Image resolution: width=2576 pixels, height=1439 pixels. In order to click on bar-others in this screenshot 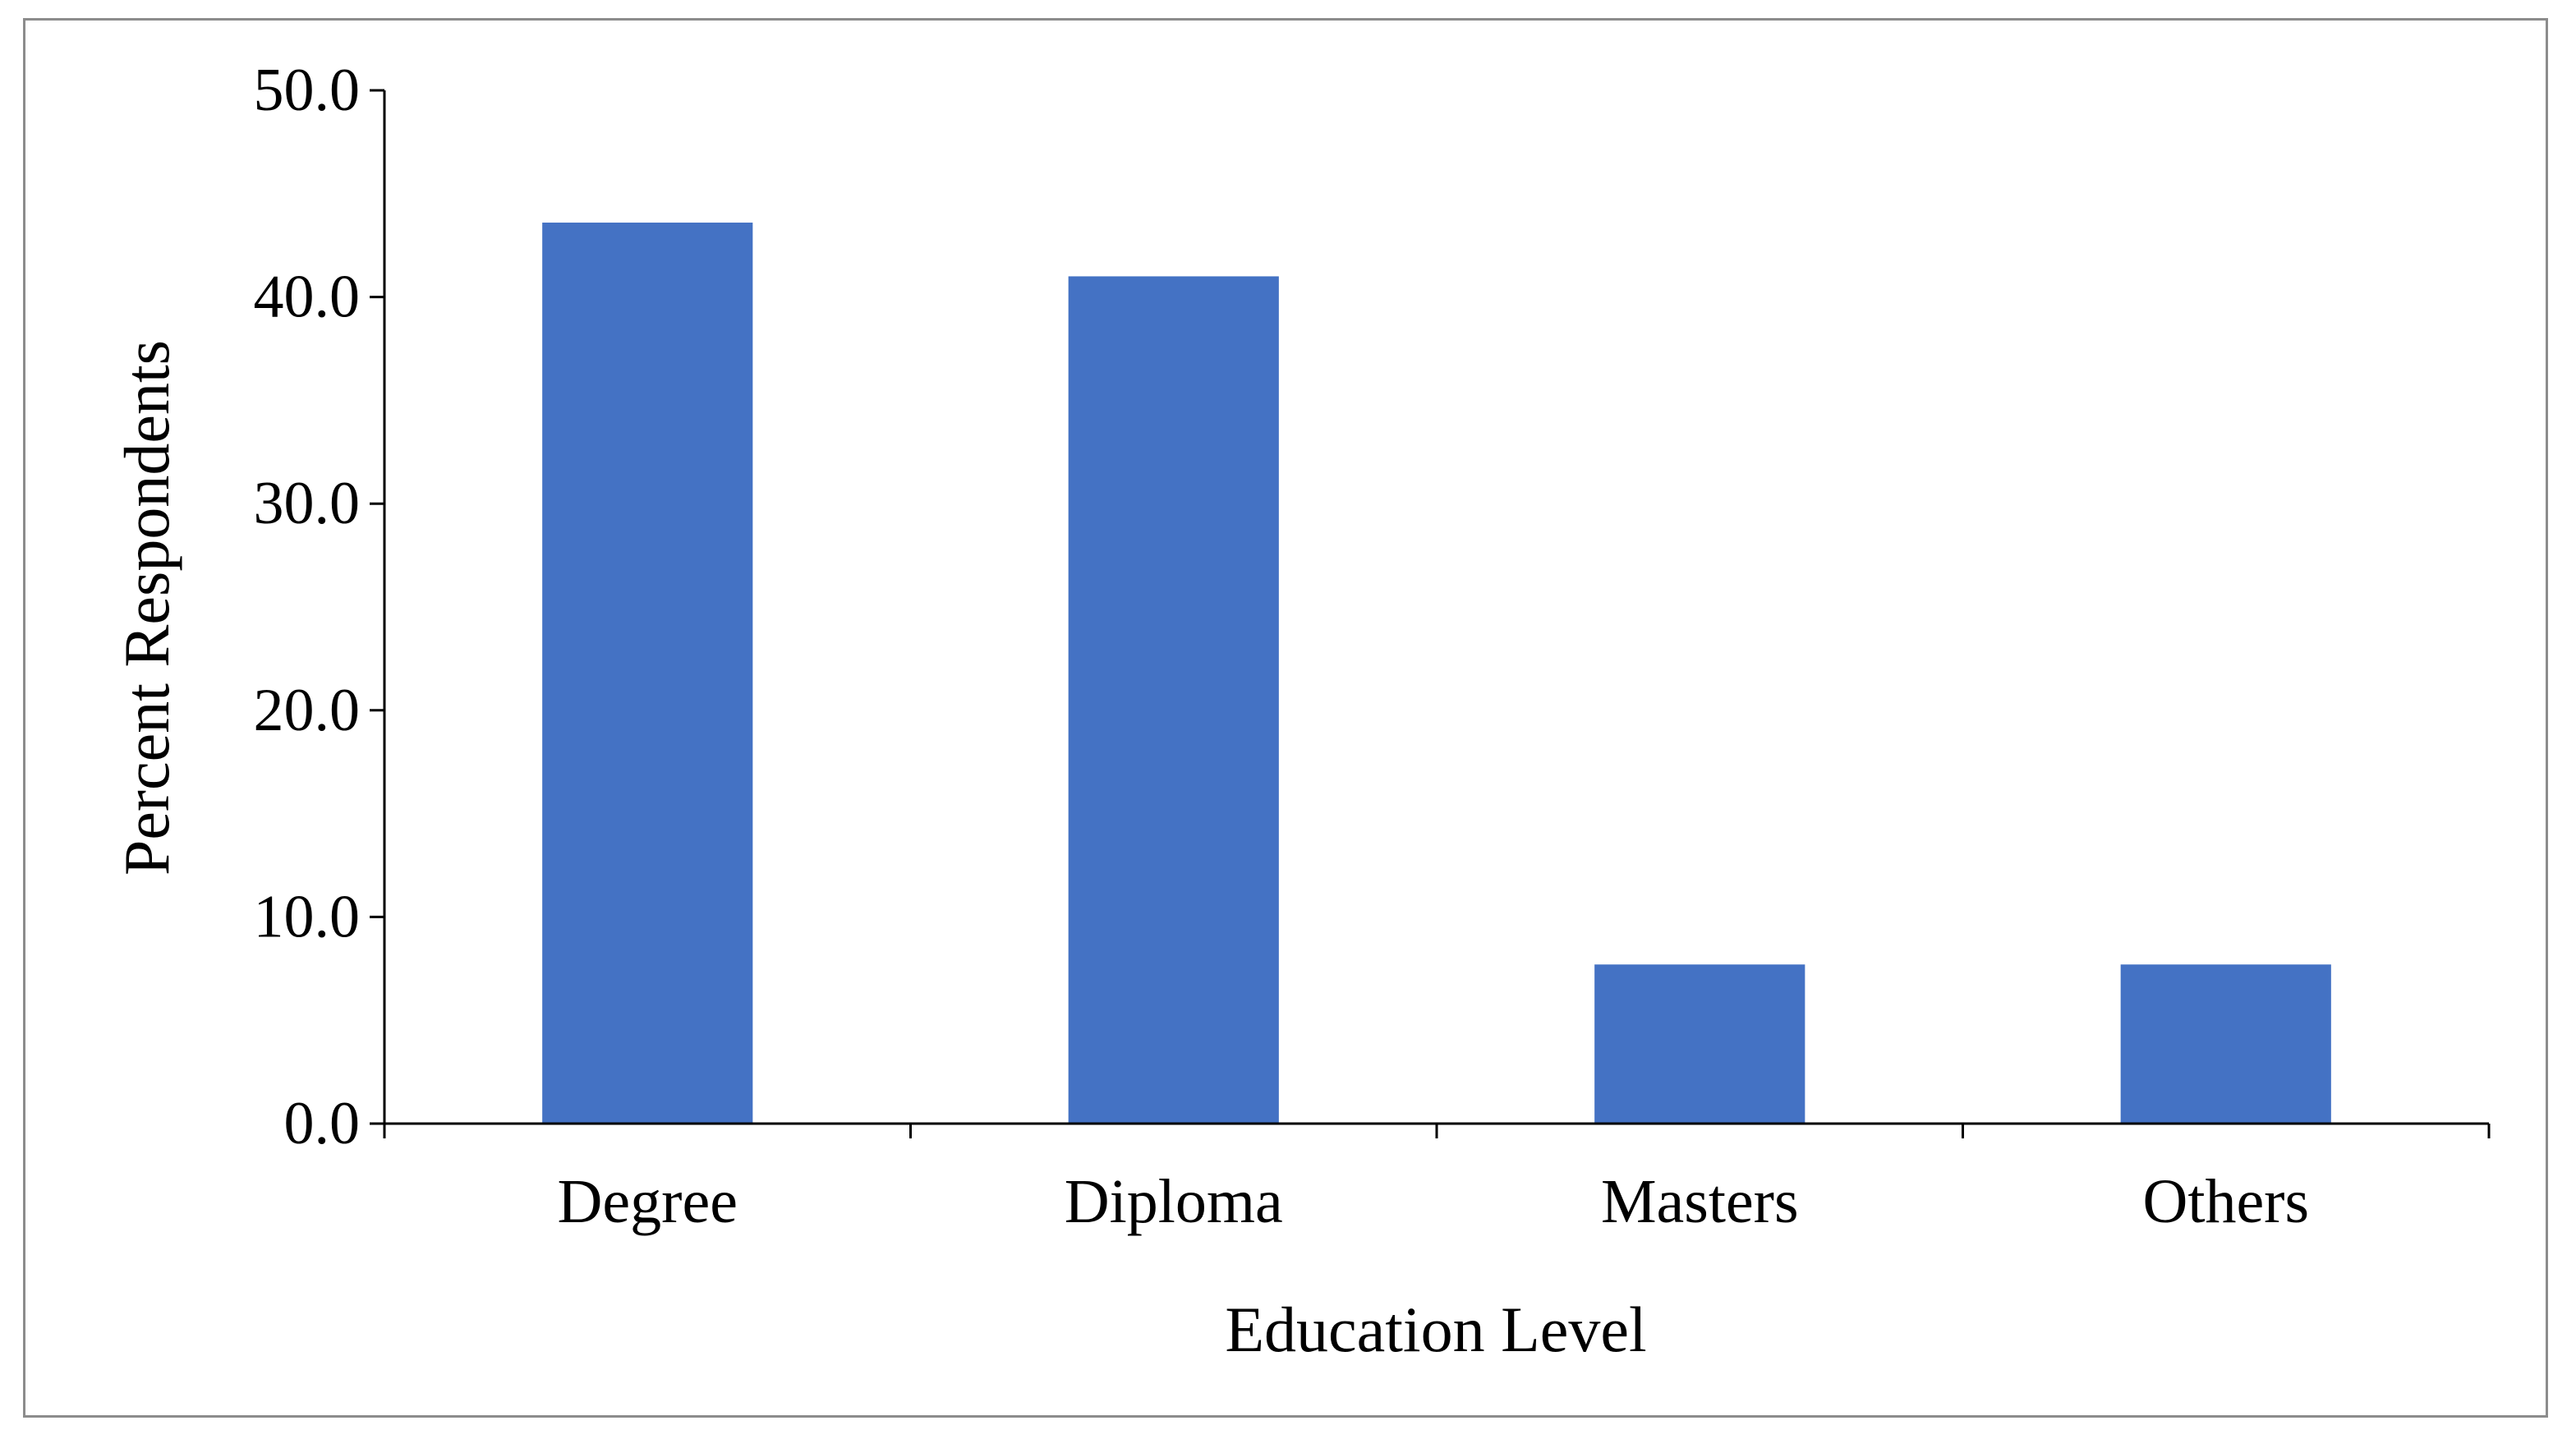, I will do `click(2225, 1044)`.